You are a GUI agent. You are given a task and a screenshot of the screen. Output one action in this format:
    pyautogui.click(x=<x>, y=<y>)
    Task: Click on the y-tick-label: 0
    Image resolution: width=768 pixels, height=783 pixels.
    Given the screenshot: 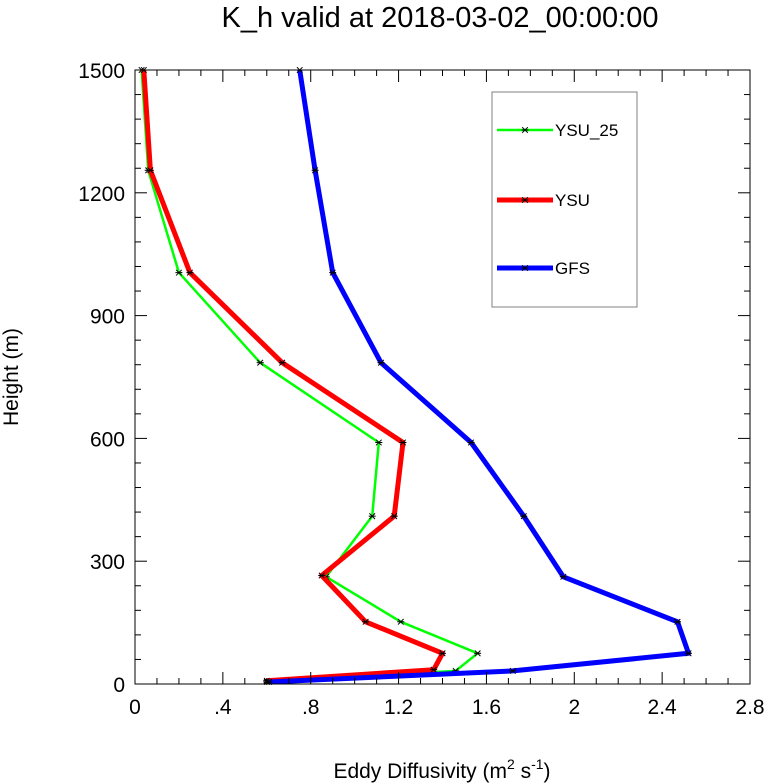 What is the action you would take?
    pyautogui.click(x=119, y=685)
    